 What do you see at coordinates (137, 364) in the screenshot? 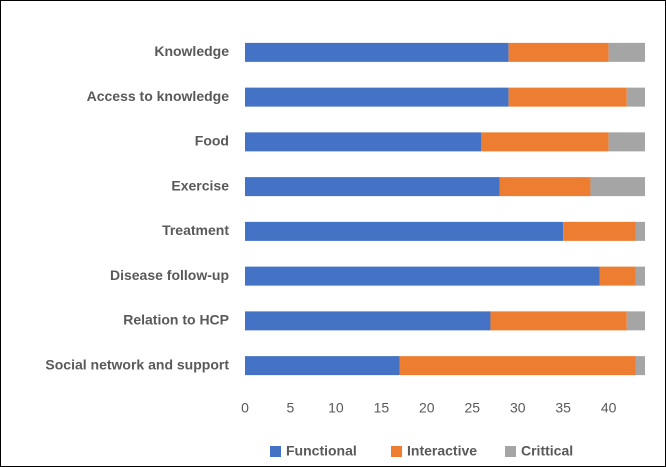
I see `category-label: Social network and support` at bounding box center [137, 364].